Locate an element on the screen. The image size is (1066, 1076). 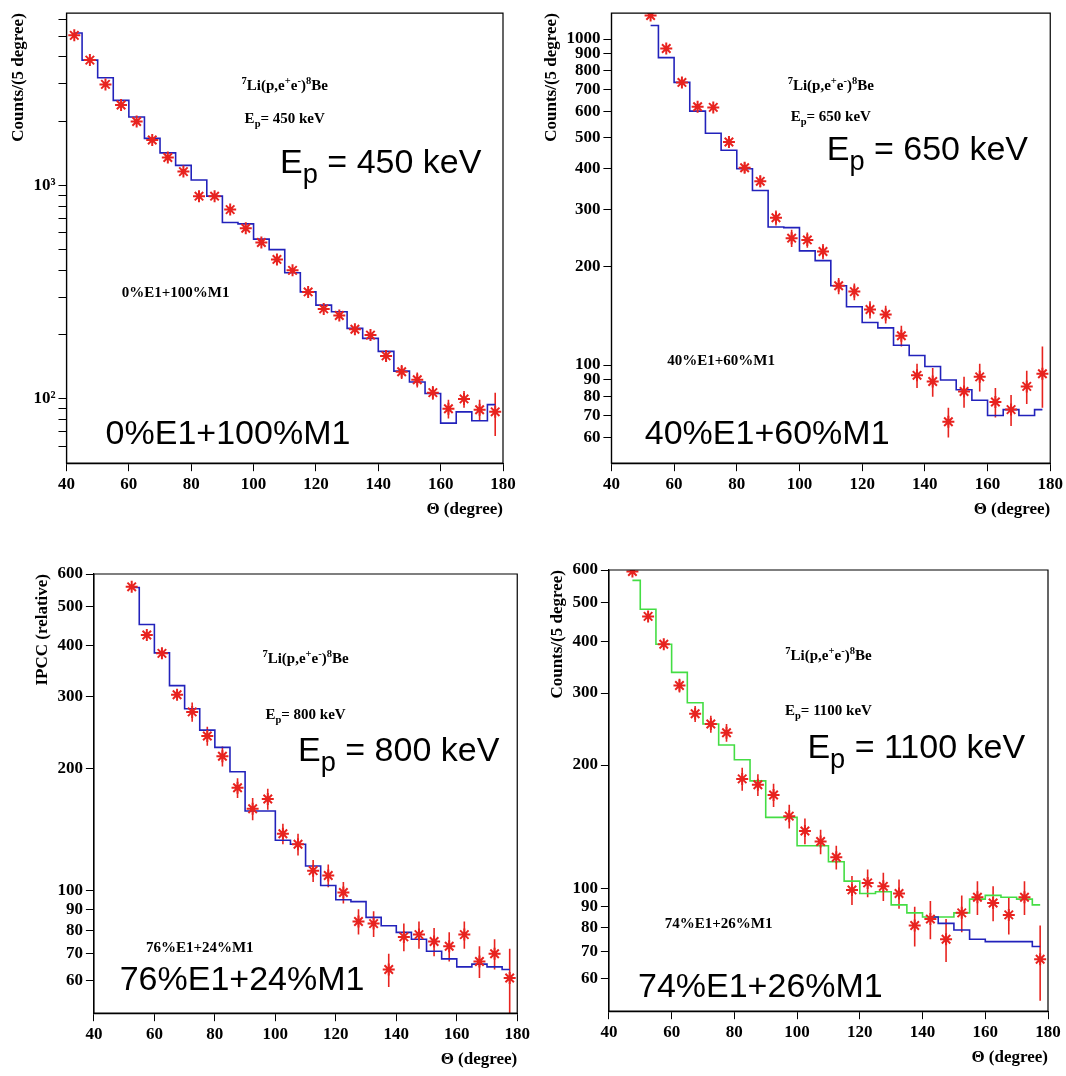
annotation: E$_{p}$ = 450 keV is located at coordinates (381, 166).